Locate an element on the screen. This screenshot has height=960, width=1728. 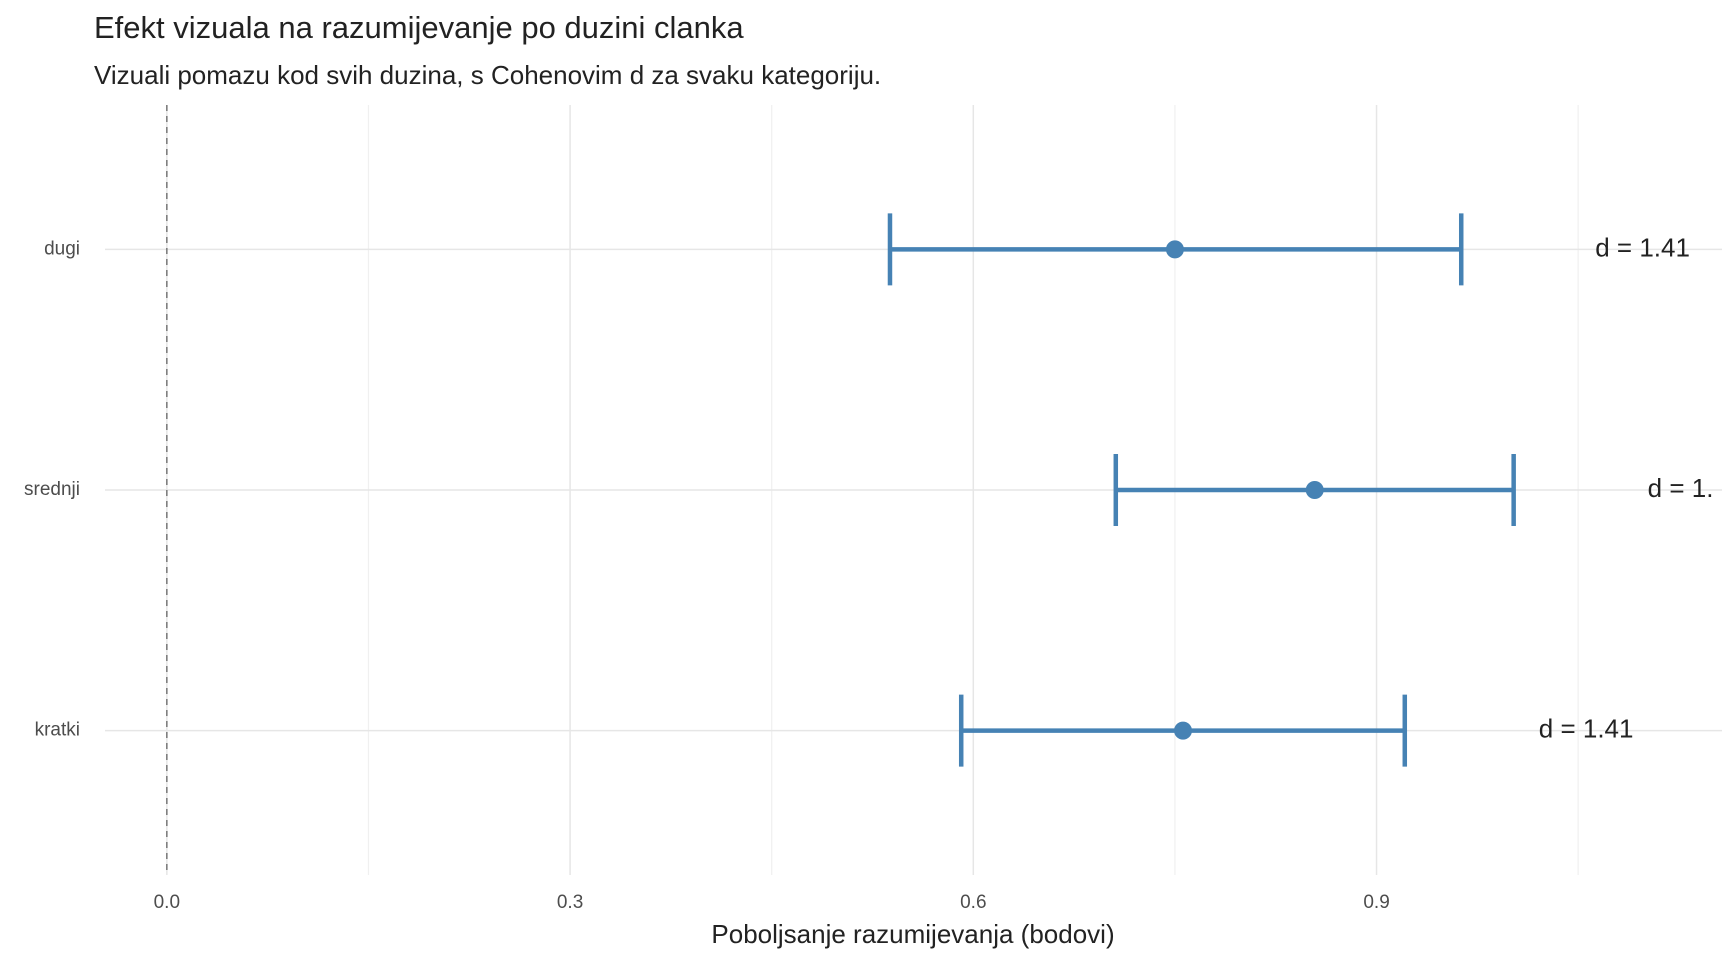
y-tick-label: kratki is located at coordinates (57, 730).